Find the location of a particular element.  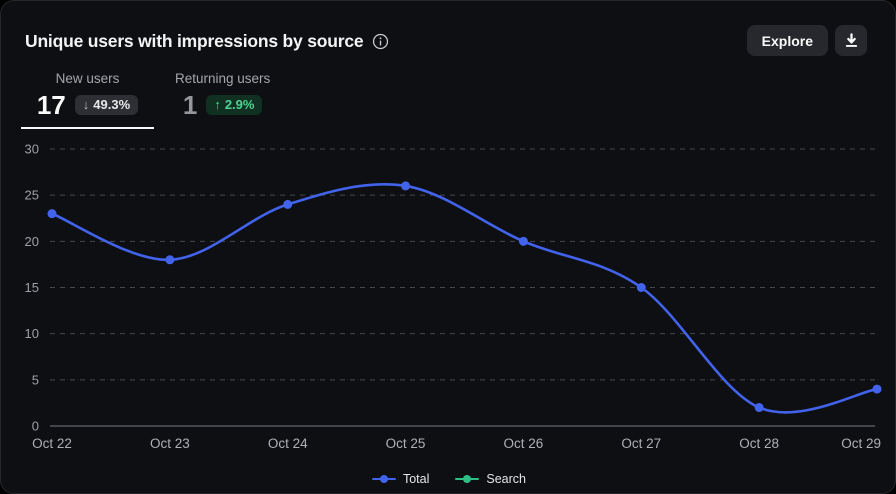

download-button is located at coordinates (851, 40).